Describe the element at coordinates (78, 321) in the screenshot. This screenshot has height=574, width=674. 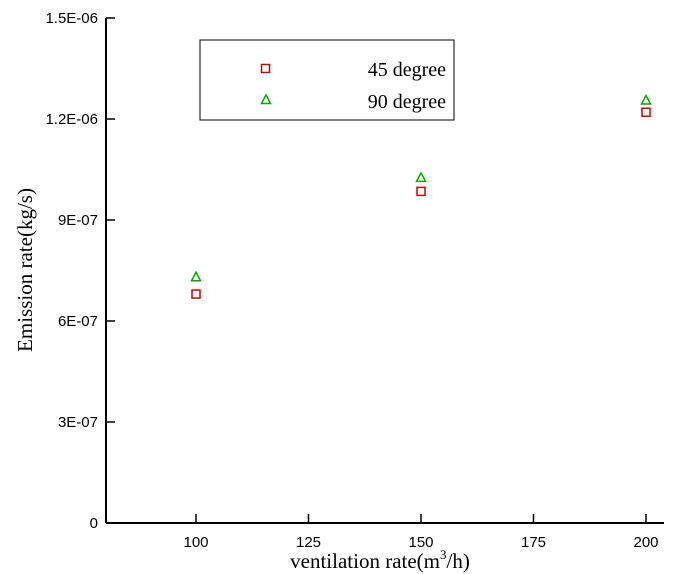
I see `y-tick-label: 6E-07` at that location.